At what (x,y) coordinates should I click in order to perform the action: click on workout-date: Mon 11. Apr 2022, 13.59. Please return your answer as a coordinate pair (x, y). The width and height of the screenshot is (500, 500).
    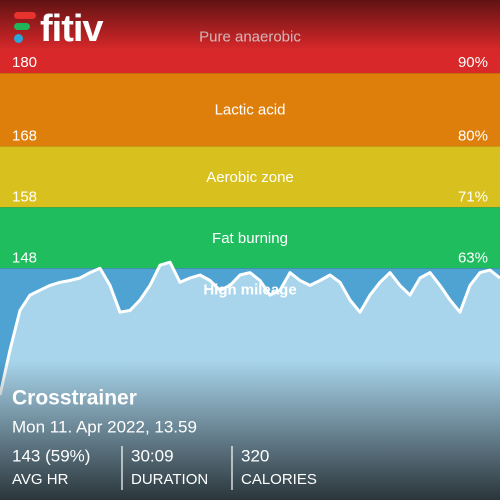
    Looking at the image, I should click on (104, 426).